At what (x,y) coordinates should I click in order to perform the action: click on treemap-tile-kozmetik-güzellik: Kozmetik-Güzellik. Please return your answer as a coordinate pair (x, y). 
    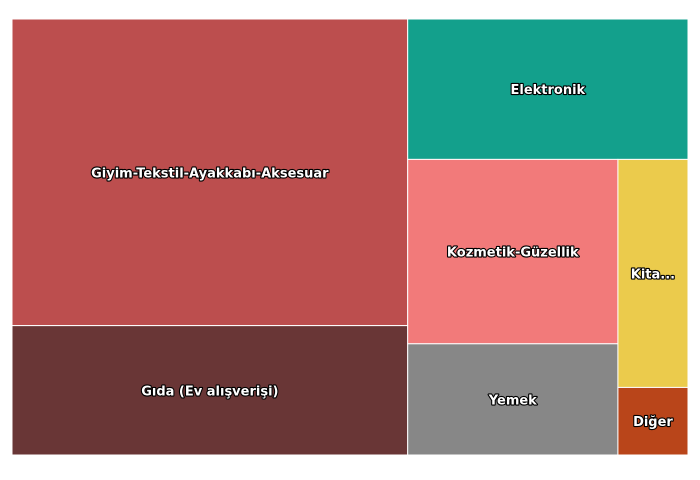
    Looking at the image, I should click on (513, 251).